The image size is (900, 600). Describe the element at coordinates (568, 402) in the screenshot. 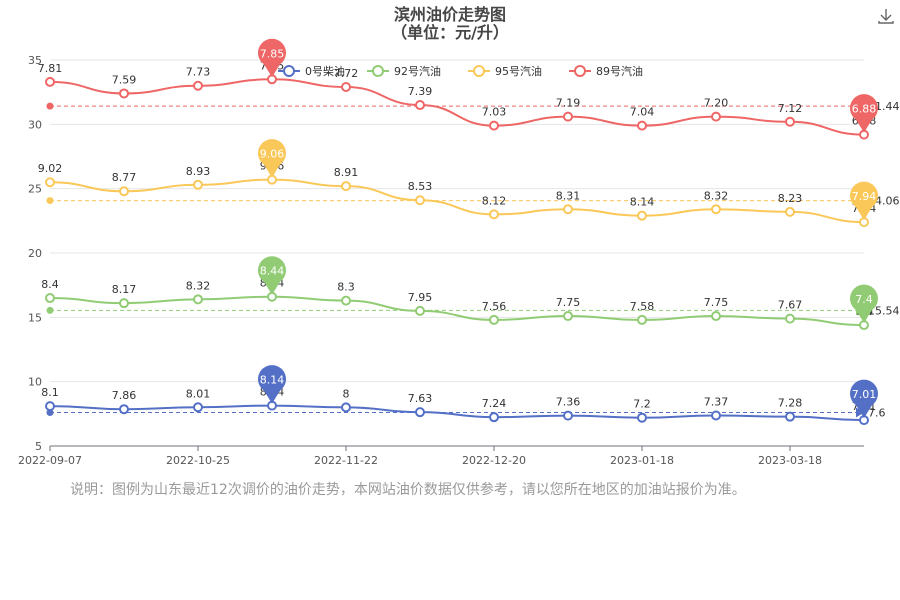

I see `data-label: 7.36` at that location.